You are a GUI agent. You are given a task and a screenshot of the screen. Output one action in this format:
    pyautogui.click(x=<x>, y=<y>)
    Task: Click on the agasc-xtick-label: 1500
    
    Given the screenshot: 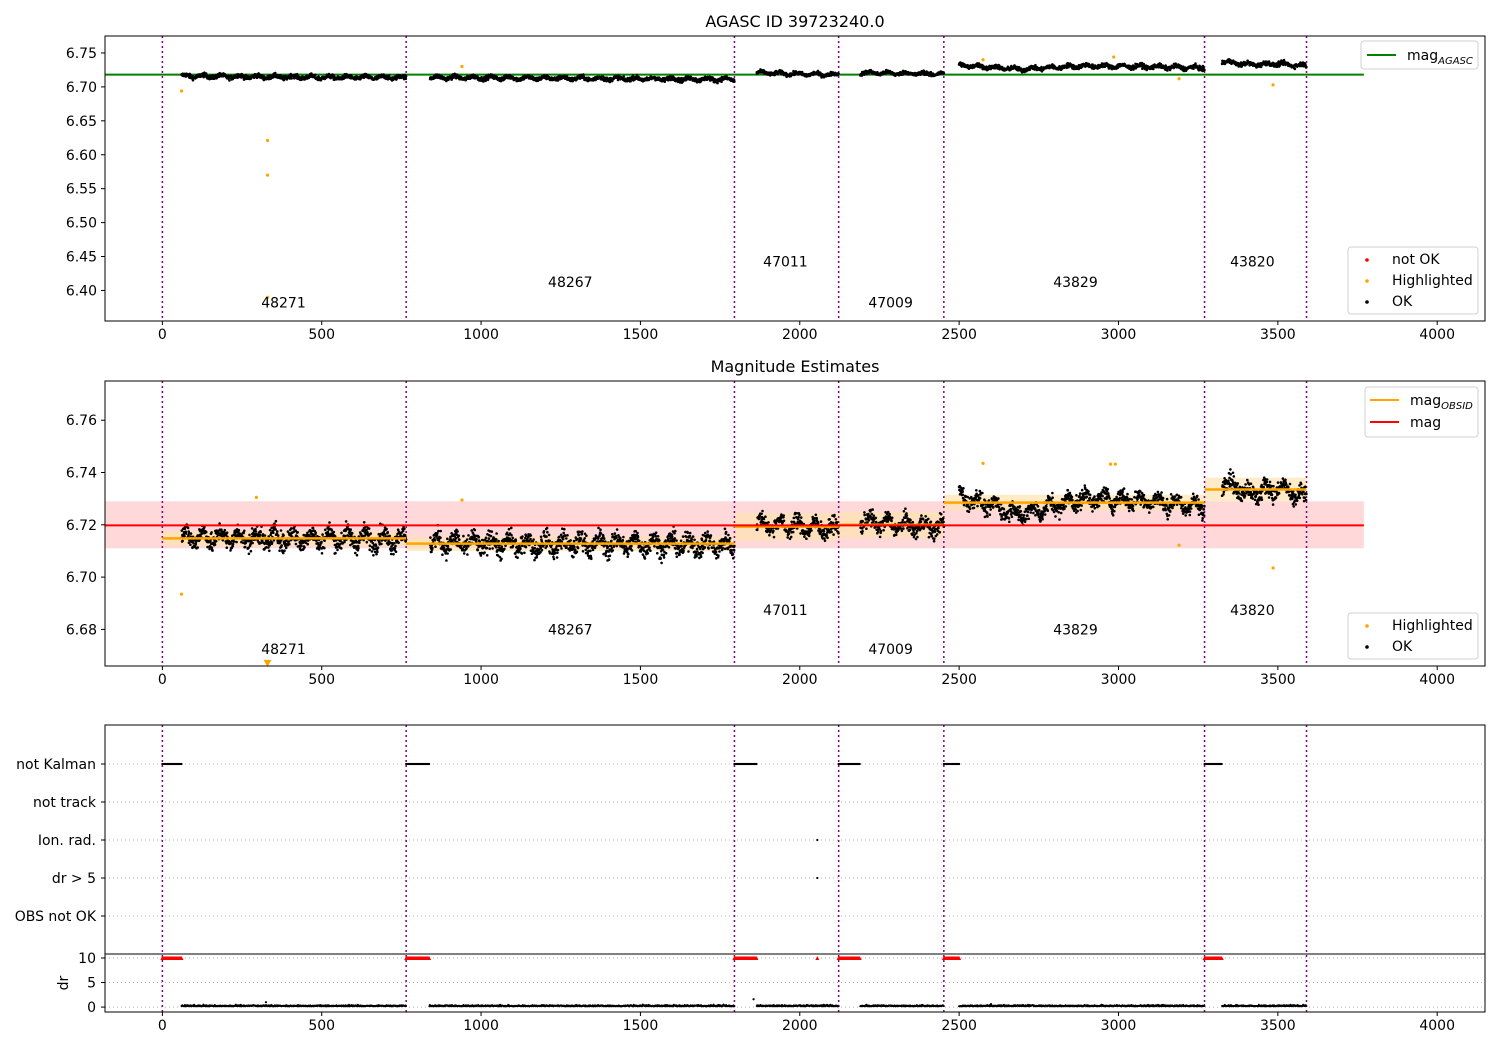 What is the action you would take?
    pyautogui.click(x=641, y=335)
    